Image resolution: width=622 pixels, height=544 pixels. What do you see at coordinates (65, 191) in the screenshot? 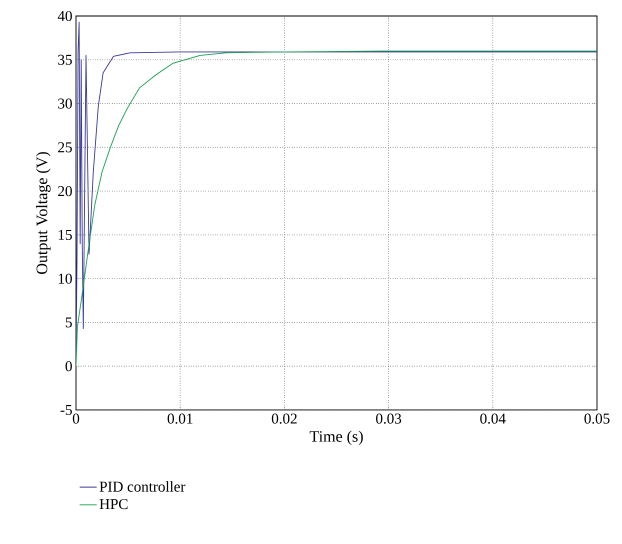
I see `y-tick-label: 20` at bounding box center [65, 191].